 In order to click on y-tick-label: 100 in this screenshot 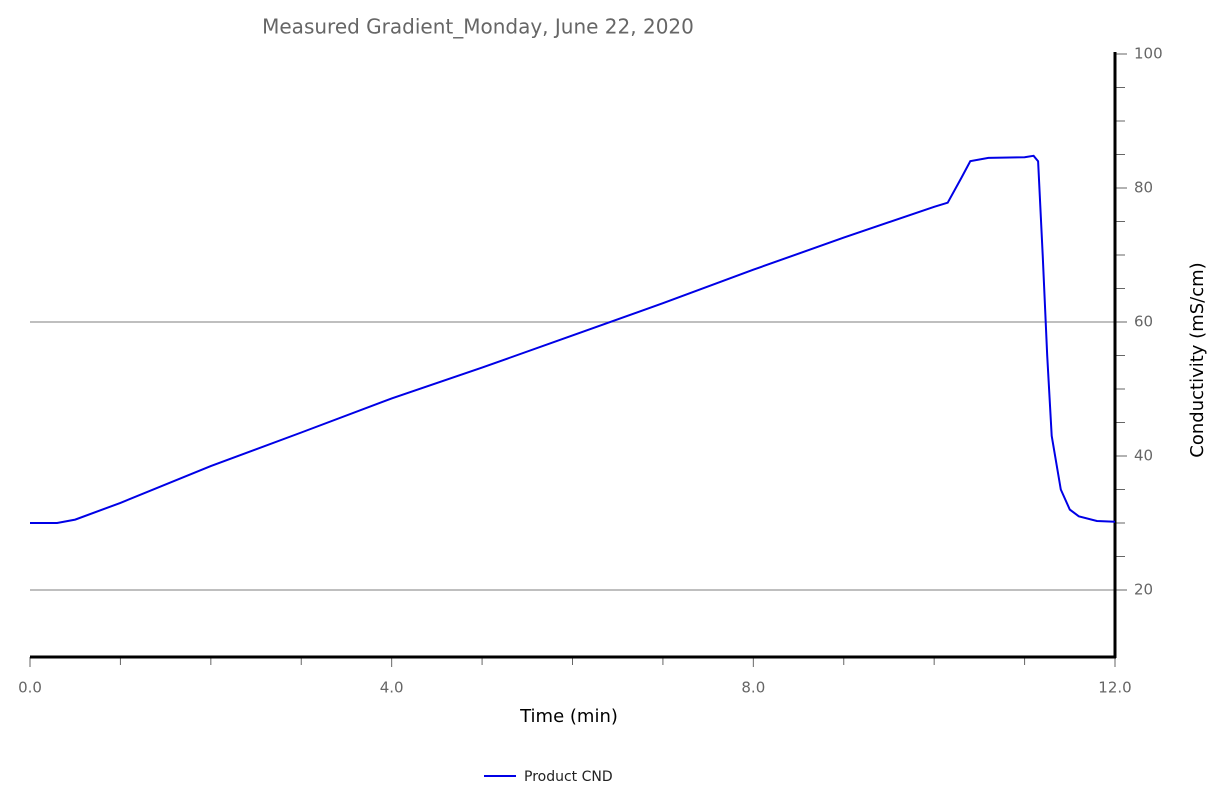, I will do `click(1148, 54)`.